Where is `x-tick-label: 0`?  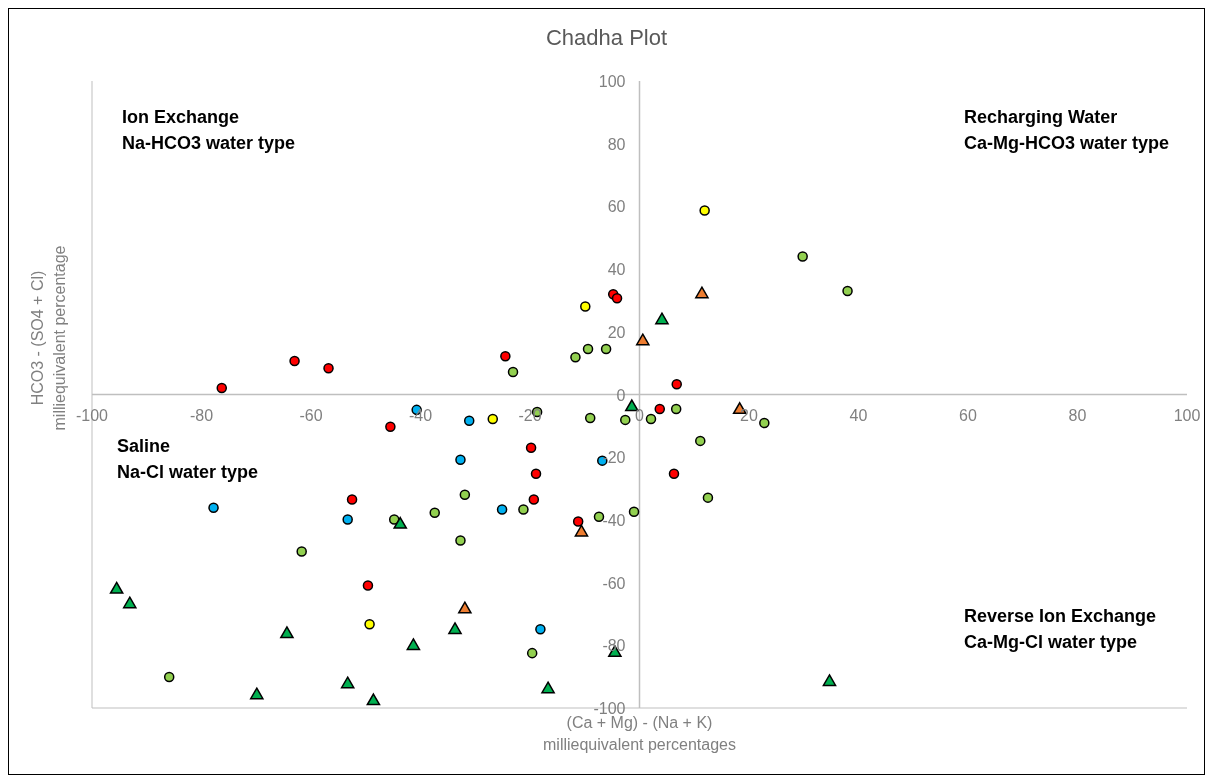
x-tick-label: 0 is located at coordinates (640, 415).